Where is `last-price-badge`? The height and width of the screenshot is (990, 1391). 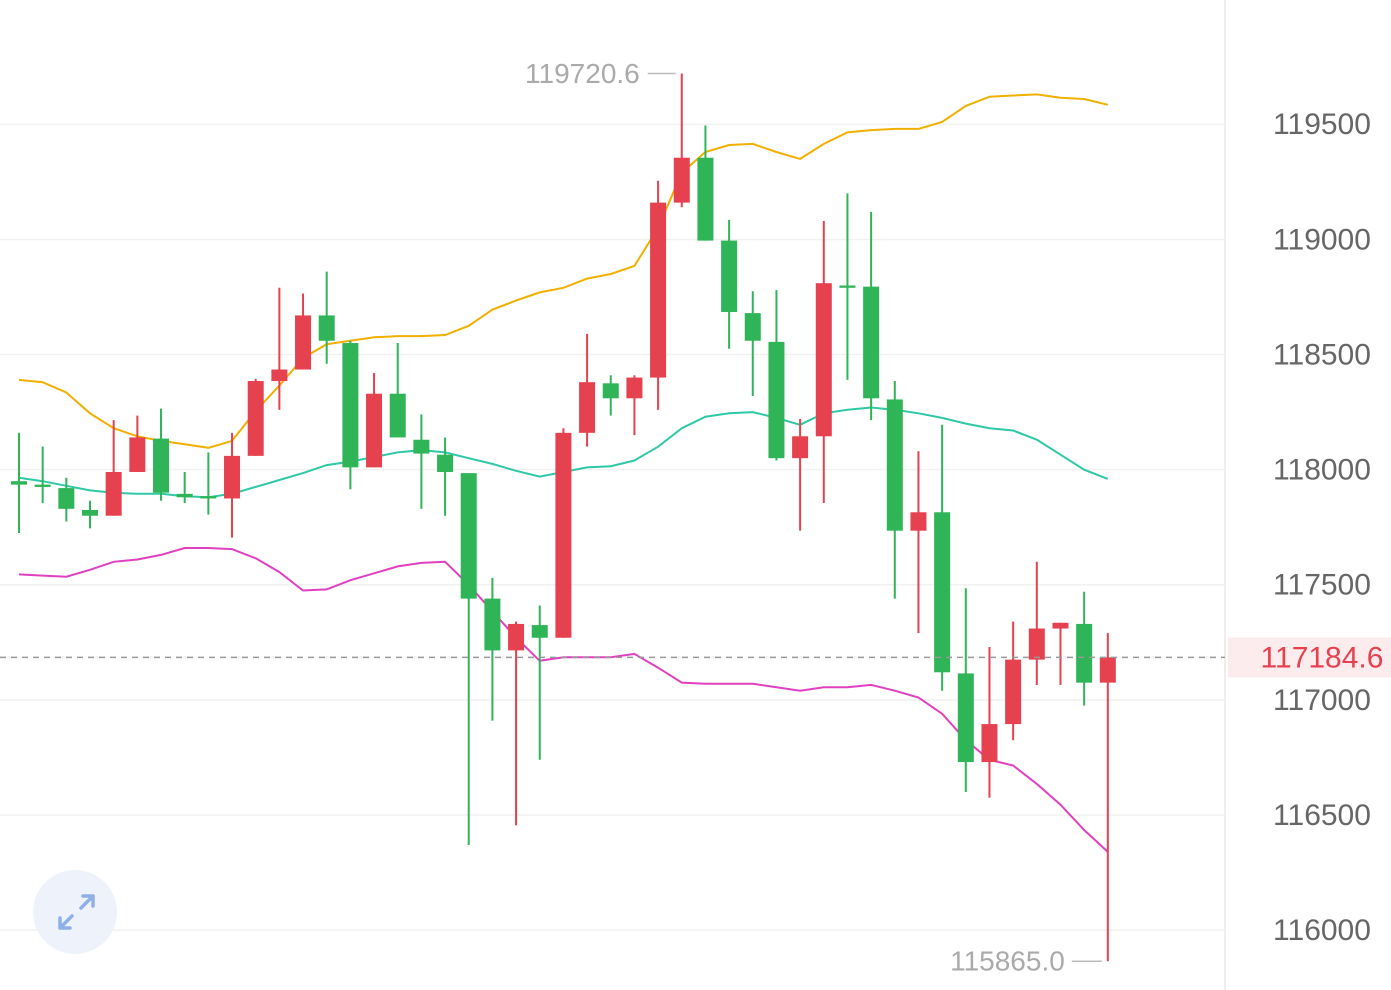
last-price-badge is located at coordinates (1309, 657).